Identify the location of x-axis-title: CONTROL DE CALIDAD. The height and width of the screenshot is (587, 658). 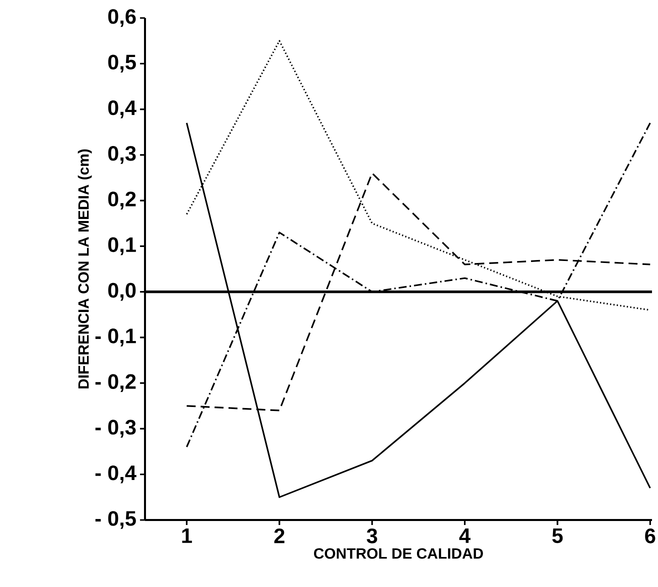
(398, 553).